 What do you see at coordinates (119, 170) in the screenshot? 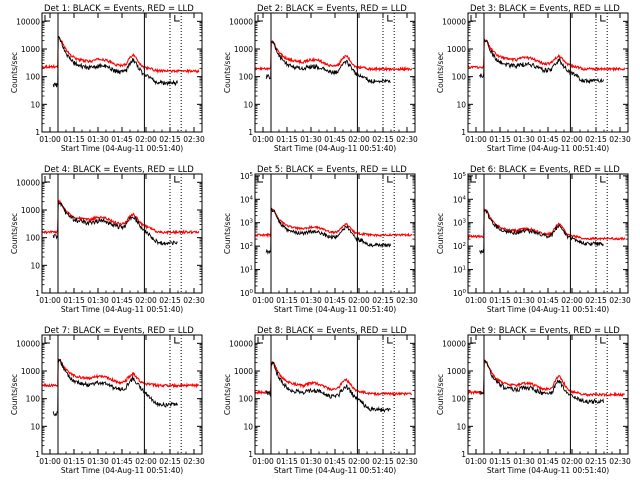
I see `panel-title: Det 4: BLACK = Events, RED = LLD` at bounding box center [119, 170].